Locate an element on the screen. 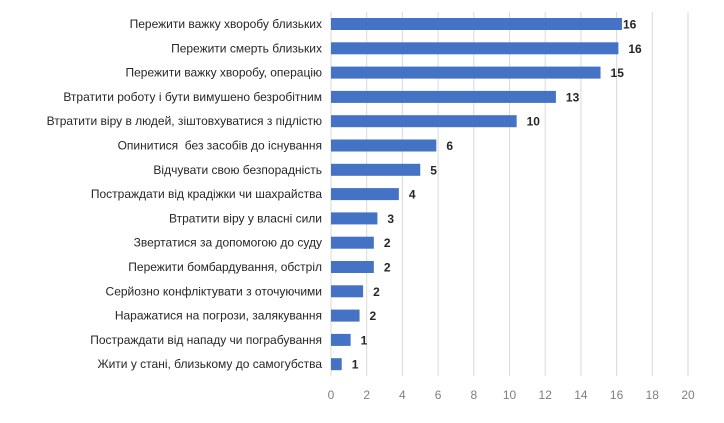 This screenshot has width=724, height=423. data-label: 10 is located at coordinates (534, 122).